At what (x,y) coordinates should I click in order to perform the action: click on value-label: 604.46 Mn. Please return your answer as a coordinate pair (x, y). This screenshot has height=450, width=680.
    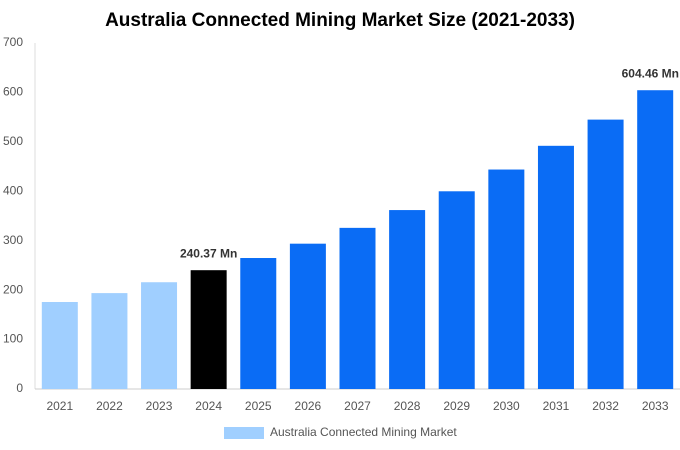
    Looking at the image, I should click on (650, 73).